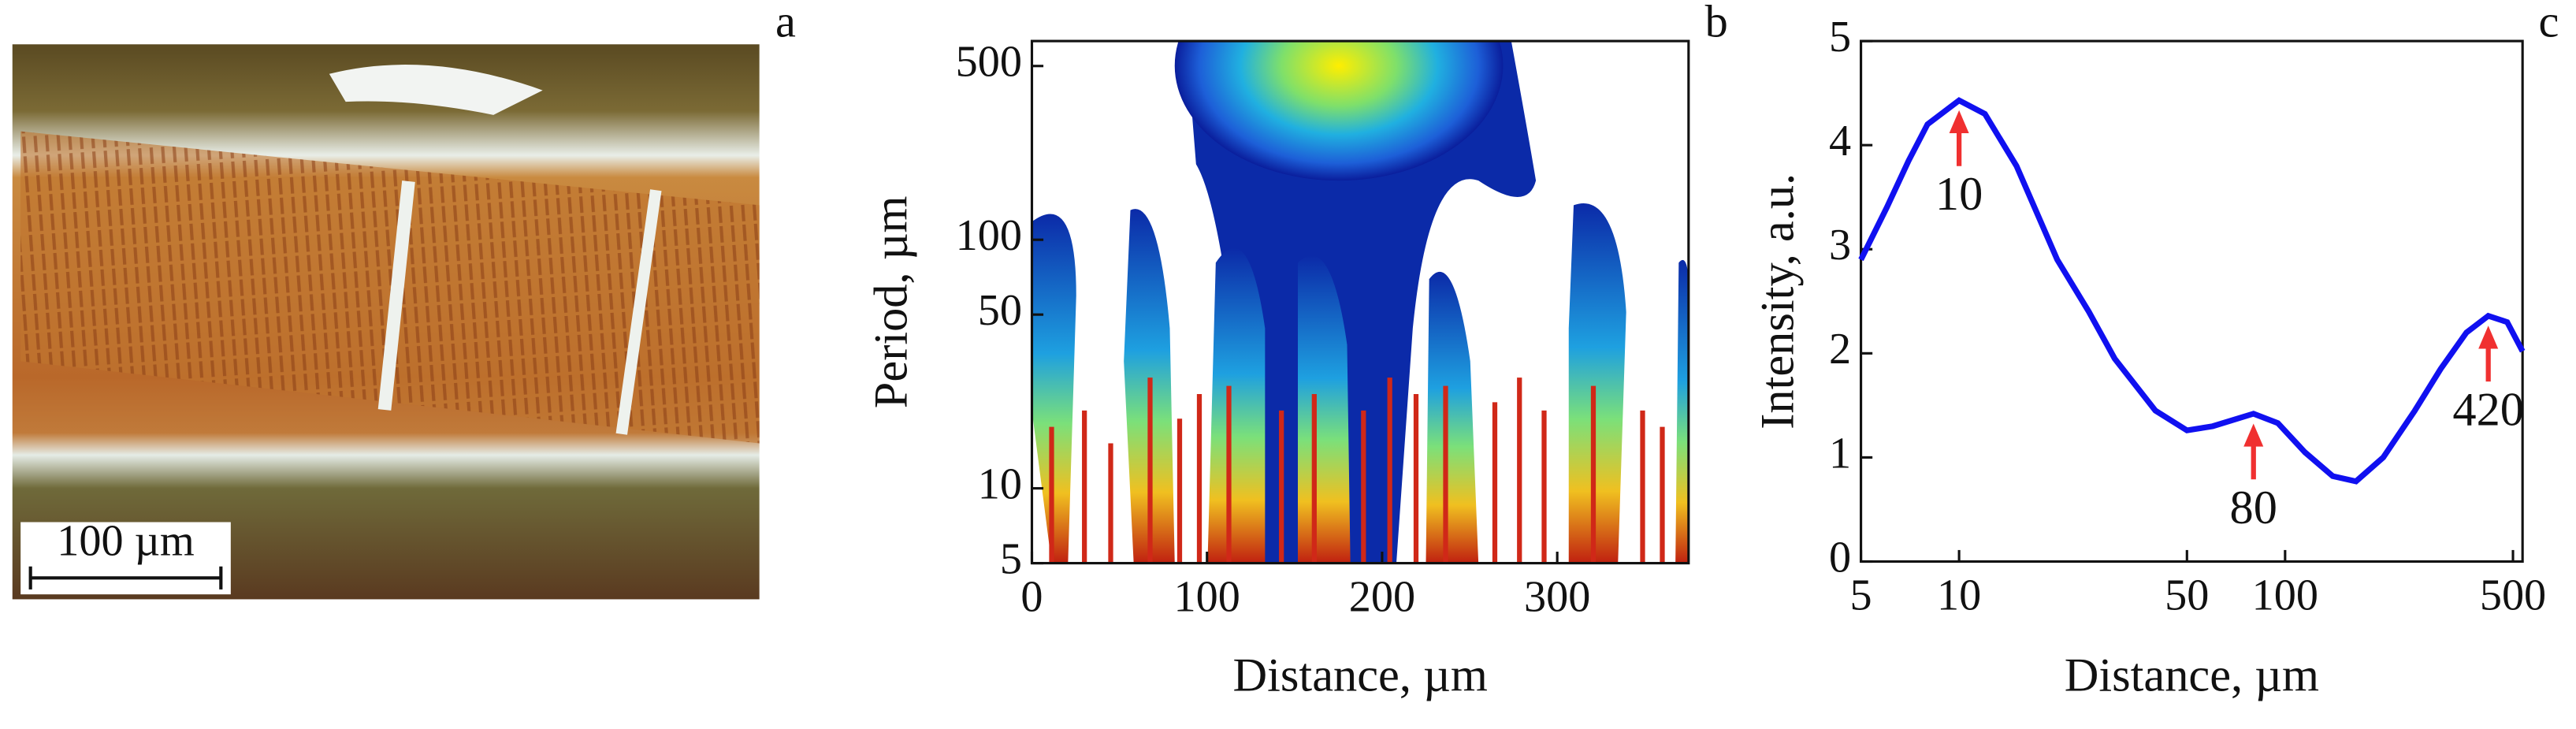  What do you see at coordinates (890, 301) in the screenshot?
I see `y-axis-title: Period, µm` at bounding box center [890, 301].